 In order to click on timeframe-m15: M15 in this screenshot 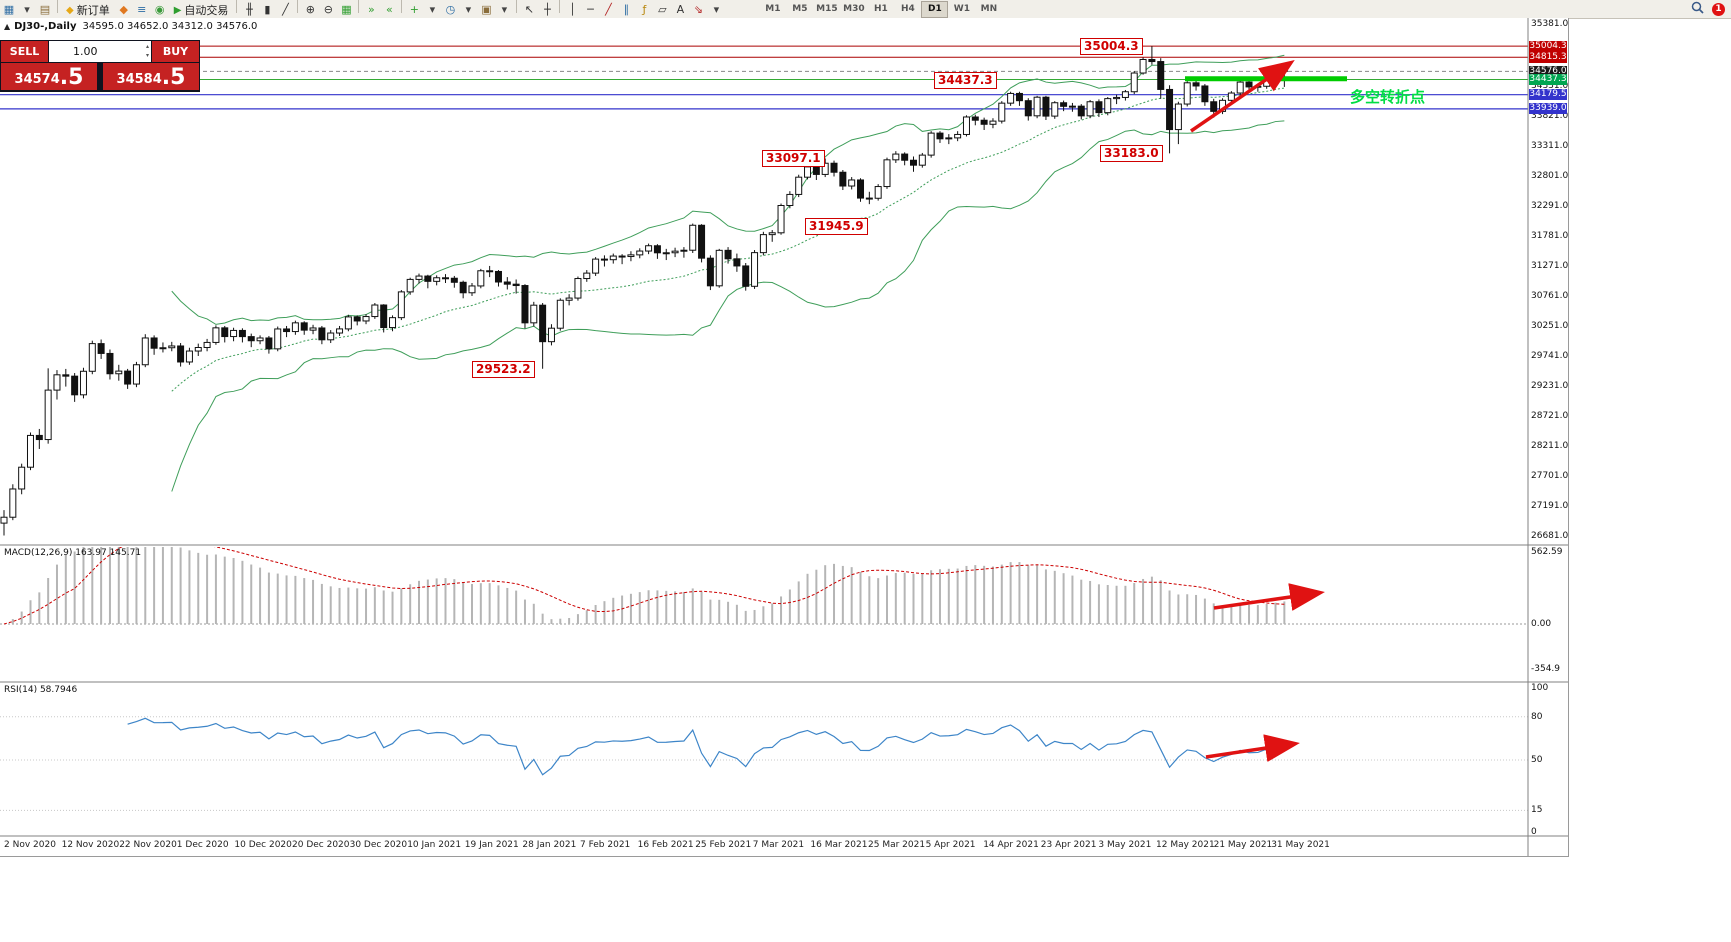, I will do `click(827, 8)`.